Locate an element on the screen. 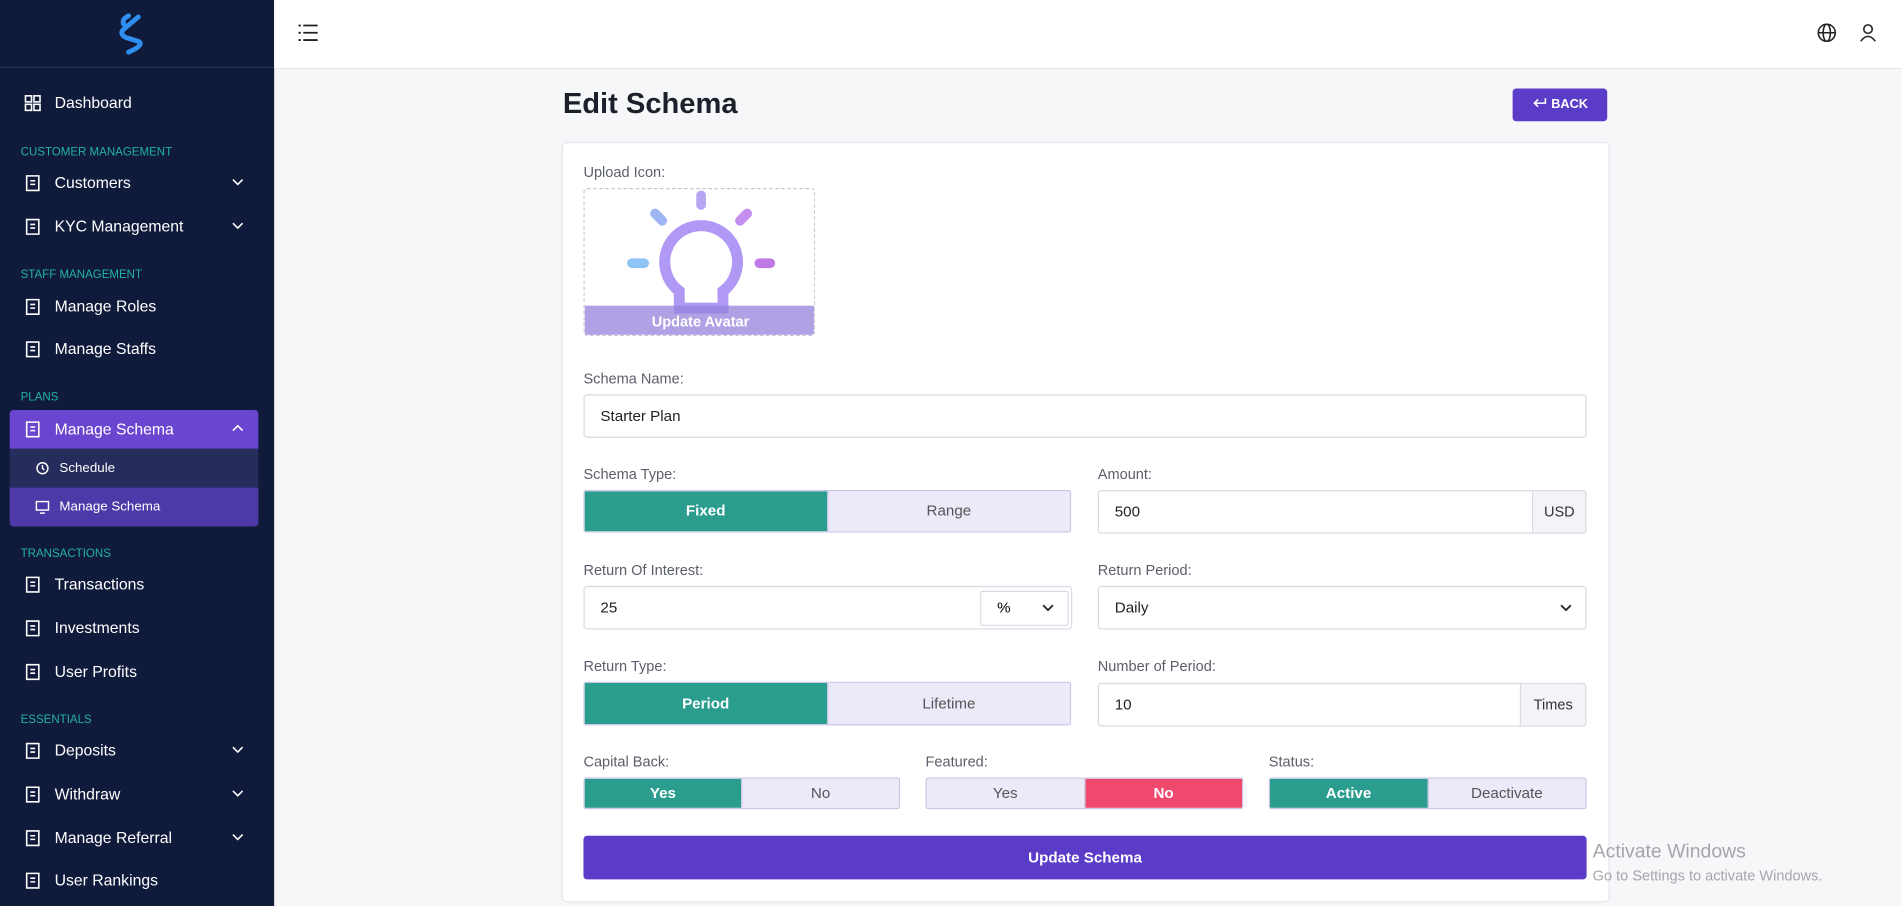  section-title: TRANSACTIONS is located at coordinates (65, 554).